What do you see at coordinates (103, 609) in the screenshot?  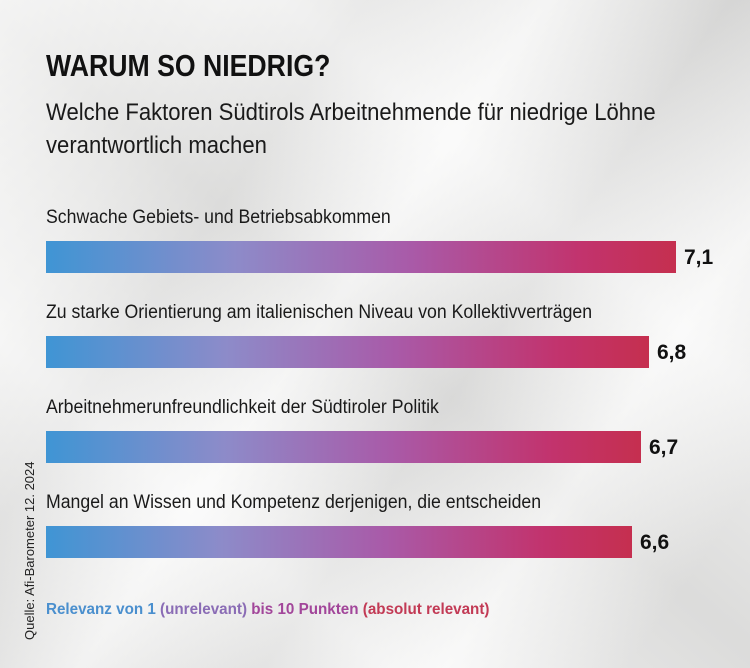 I see `footnote-part-1: Relevanz von 1` at bounding box center [103, 609].